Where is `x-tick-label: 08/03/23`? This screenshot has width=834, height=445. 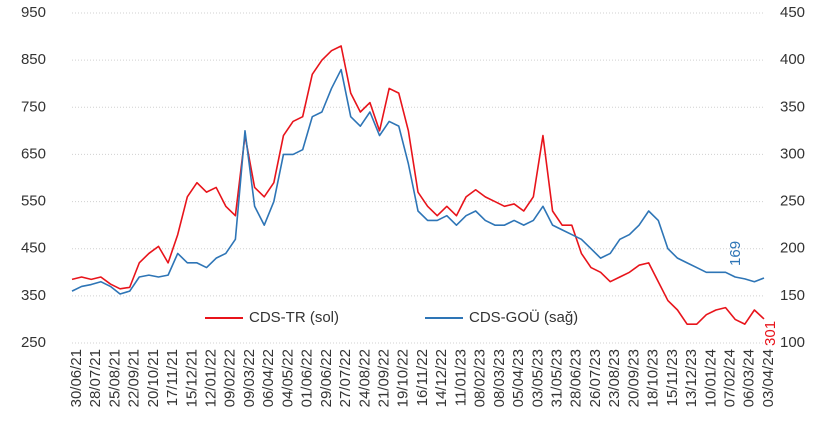
x-tick-label: 08/03/23 is located at coordinates (499, 378).